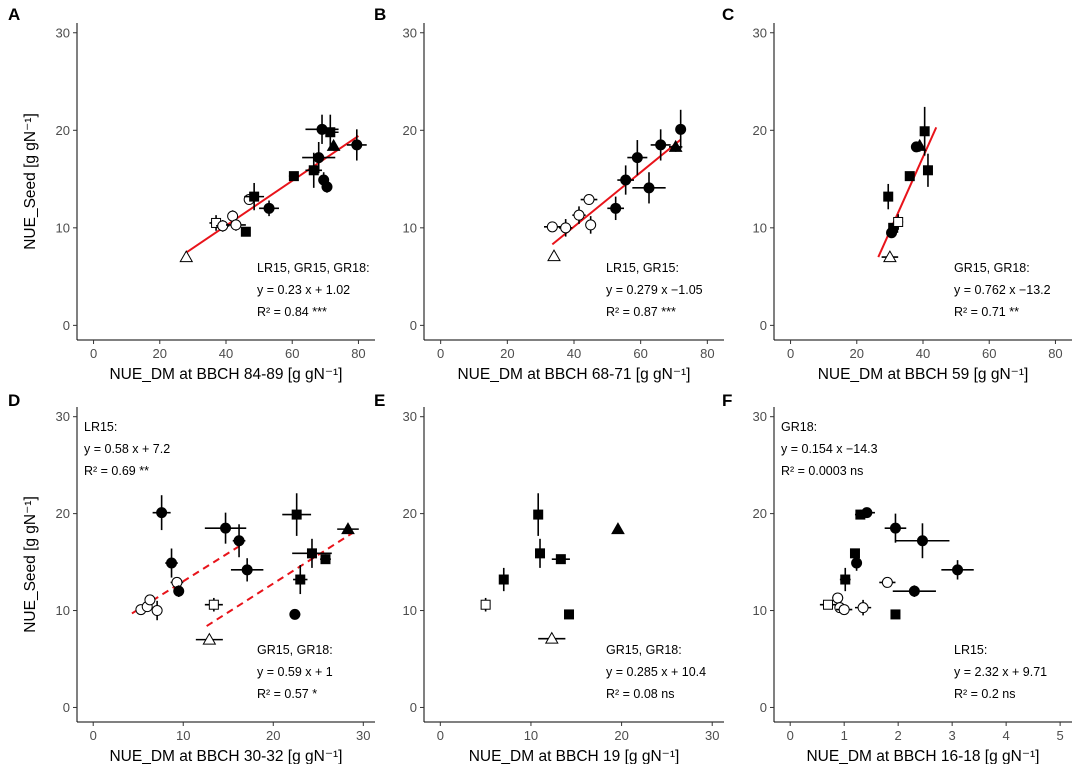 Image resolution: width=1084 pixels, height=764 pixels. What do you see at coordinates (358, 353) in the screenshot?
I see `x-tick-label: 80` at bounding box center [358, 353].